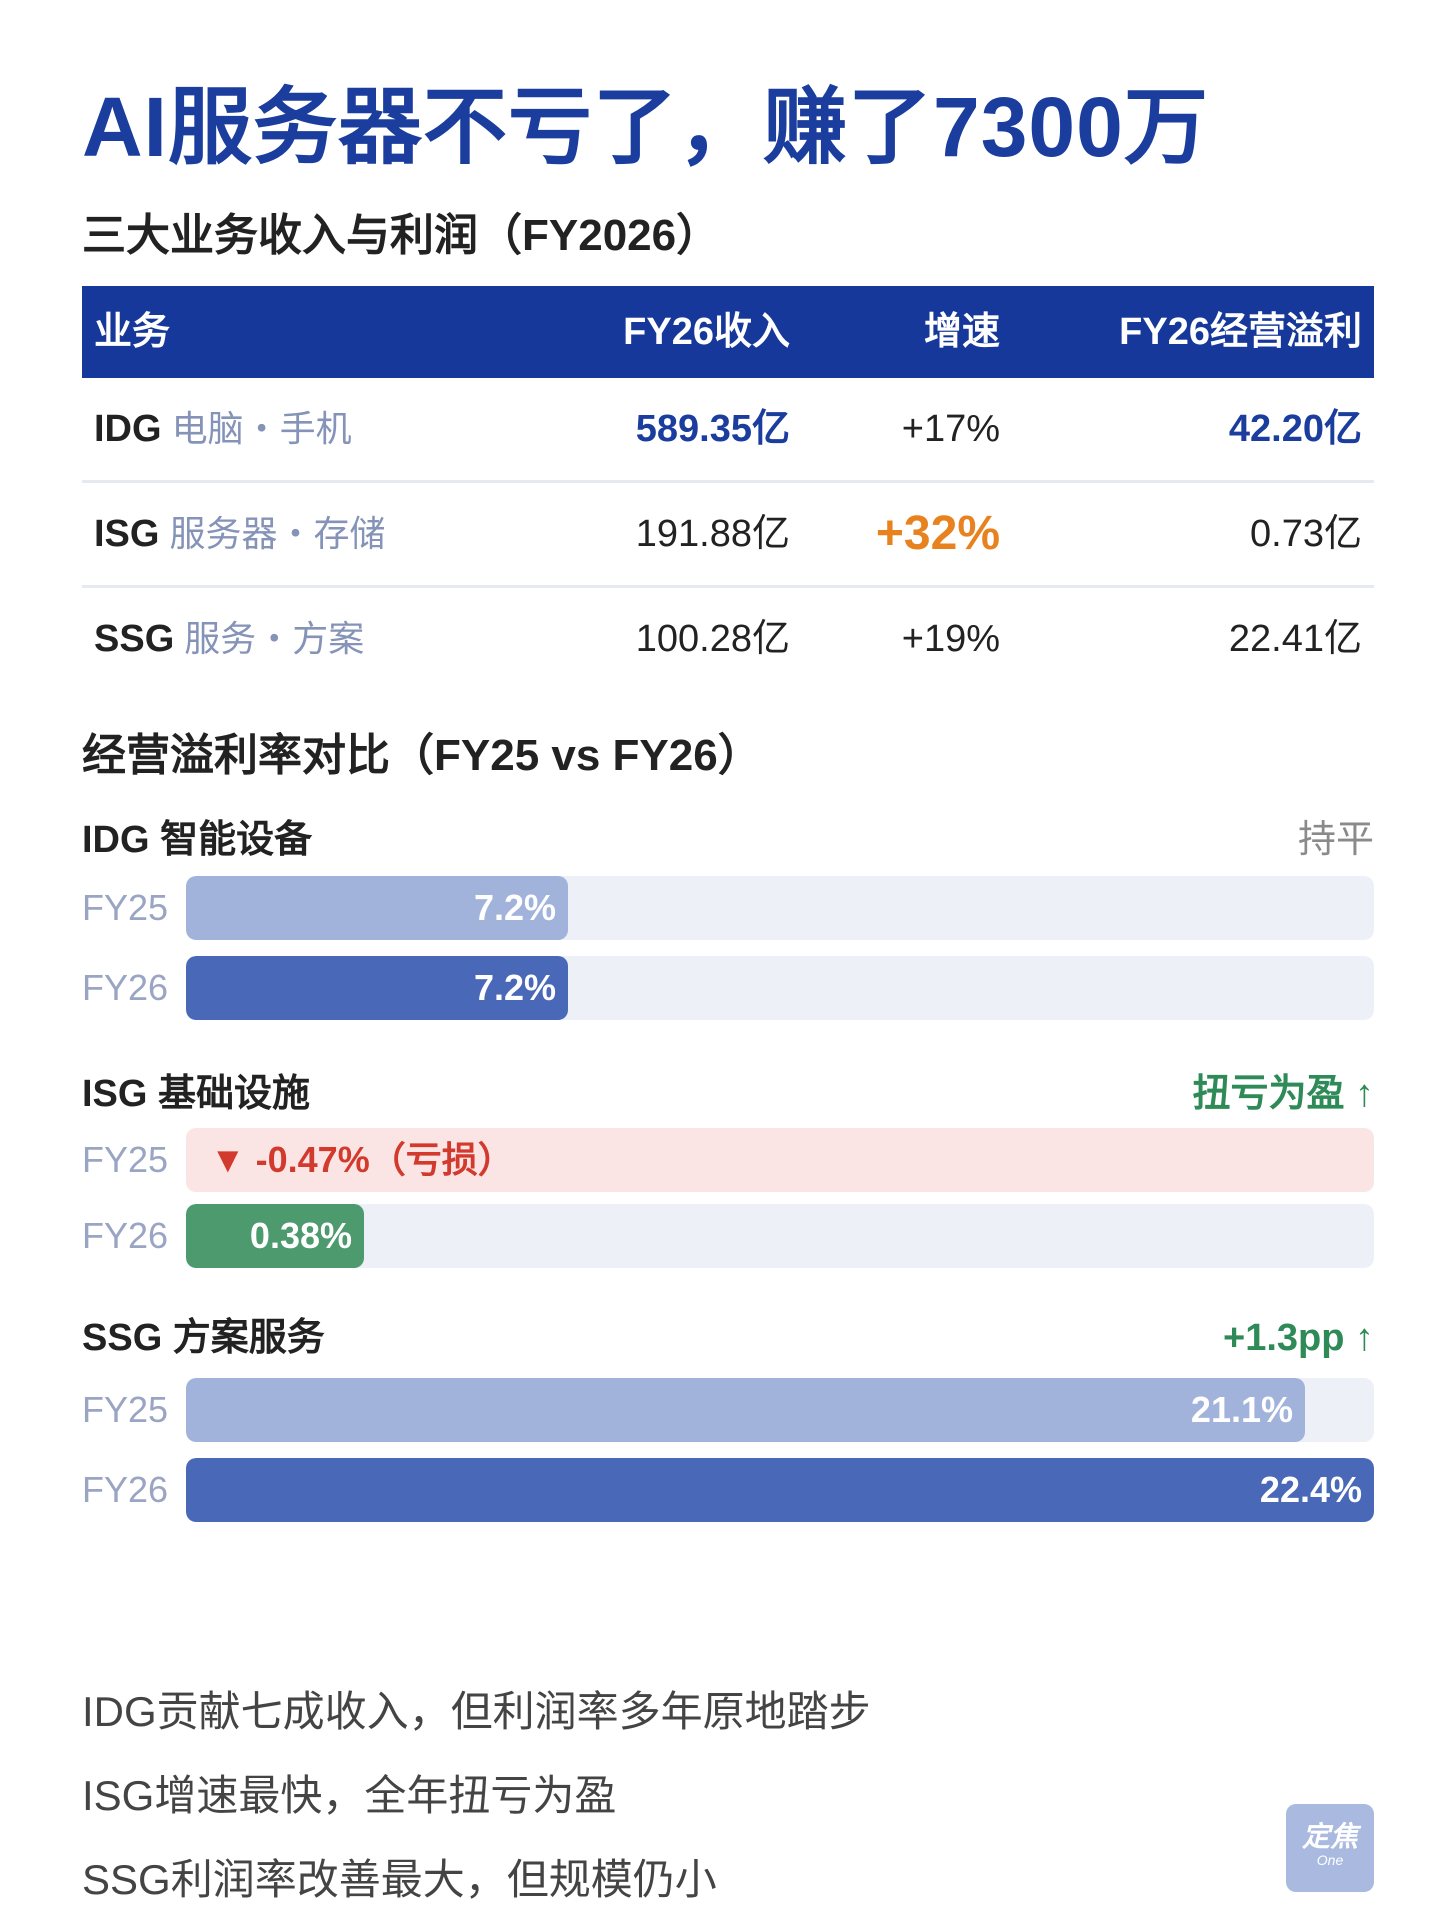 The width and height of the screenshot is (1440, 1922). What do you see at coordinates (712, 429) in the screenshot?
I see `revenue-cell: 589.35亿` at bounding box center [712, 429].